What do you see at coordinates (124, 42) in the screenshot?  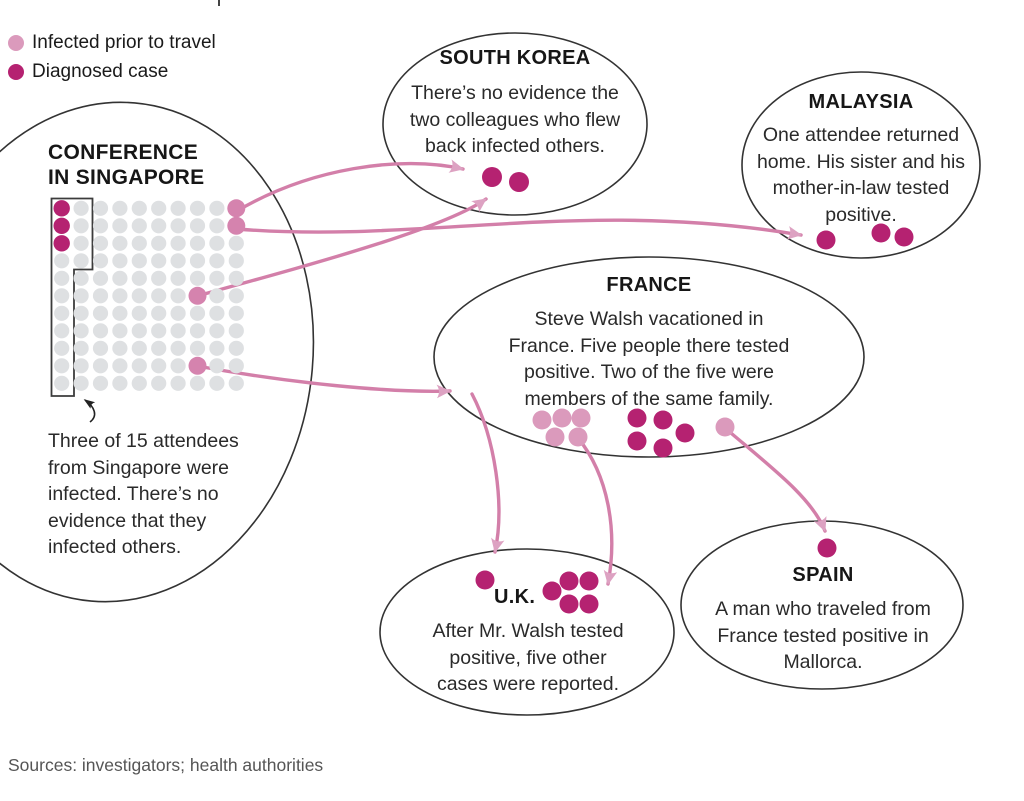 I see `legend-label-prior: Infected prior to travel` at bounding box center [124, 42].